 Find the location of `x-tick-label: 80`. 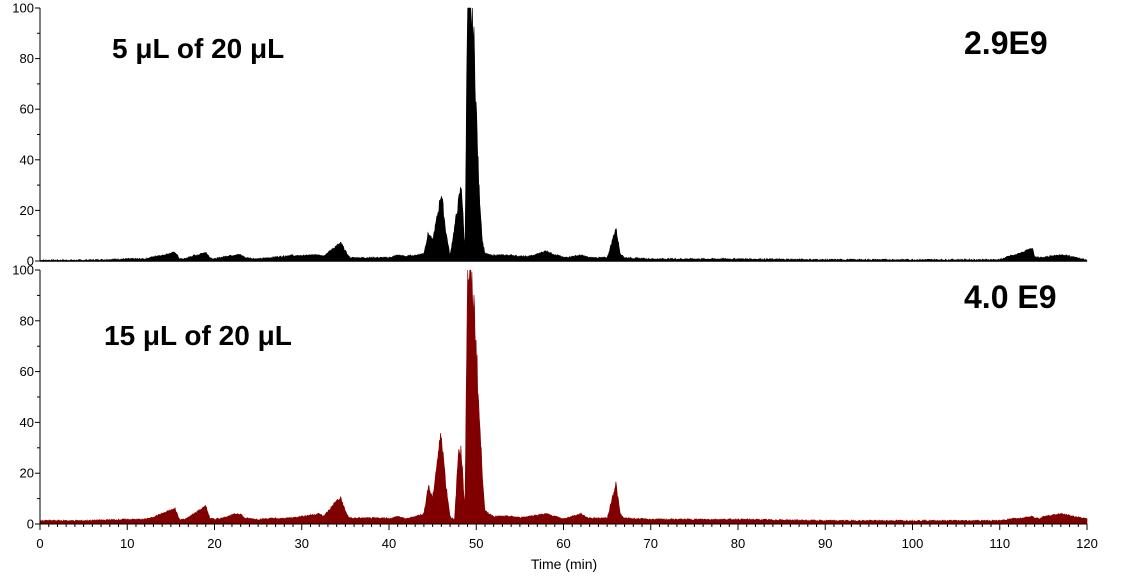

x-tick-label: 80 is located at coordinates (738, 543).